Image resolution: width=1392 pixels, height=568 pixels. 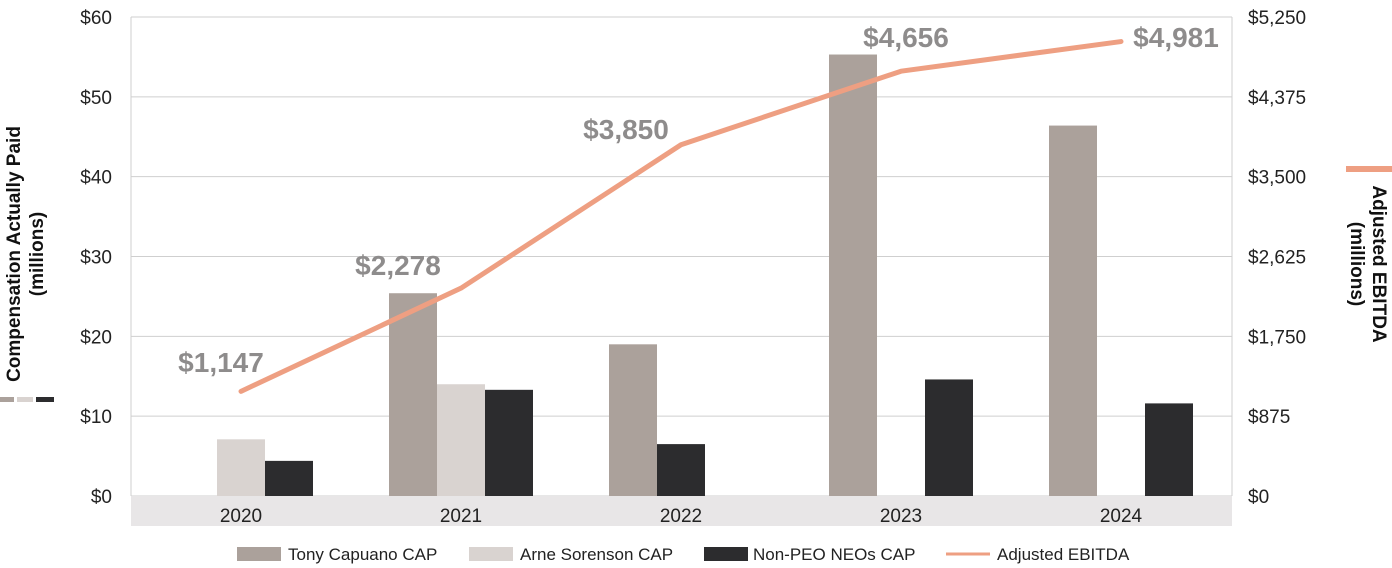 What do you see at coordinates (96, 18) in the screenshot?
I see `left-tick-label-6: $60` at bounding box center [96, 18].